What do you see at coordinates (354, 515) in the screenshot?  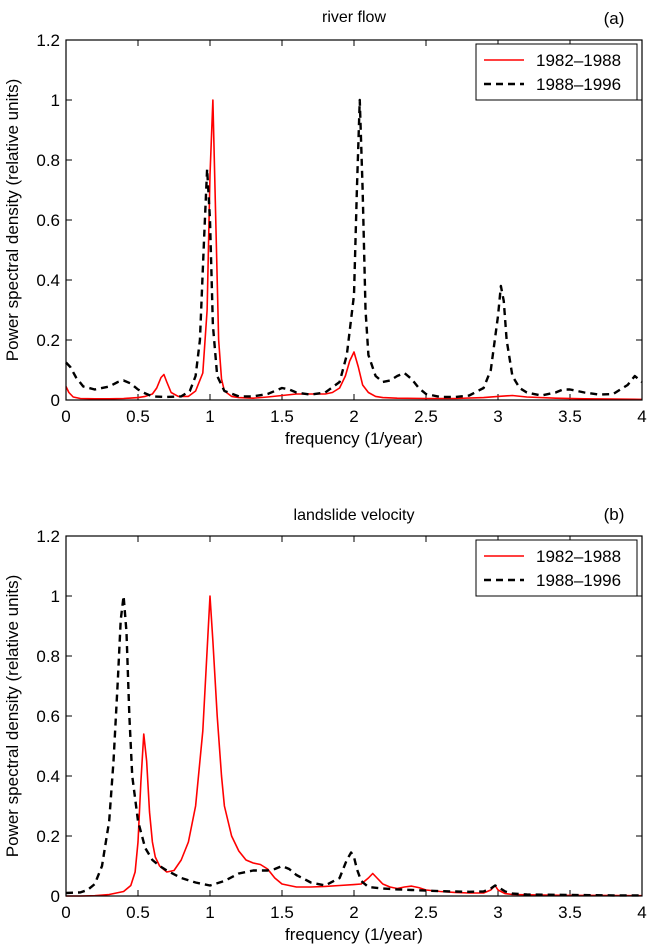 I see `panel-b-title: landslide velocity` at bounding box center [354, 515].